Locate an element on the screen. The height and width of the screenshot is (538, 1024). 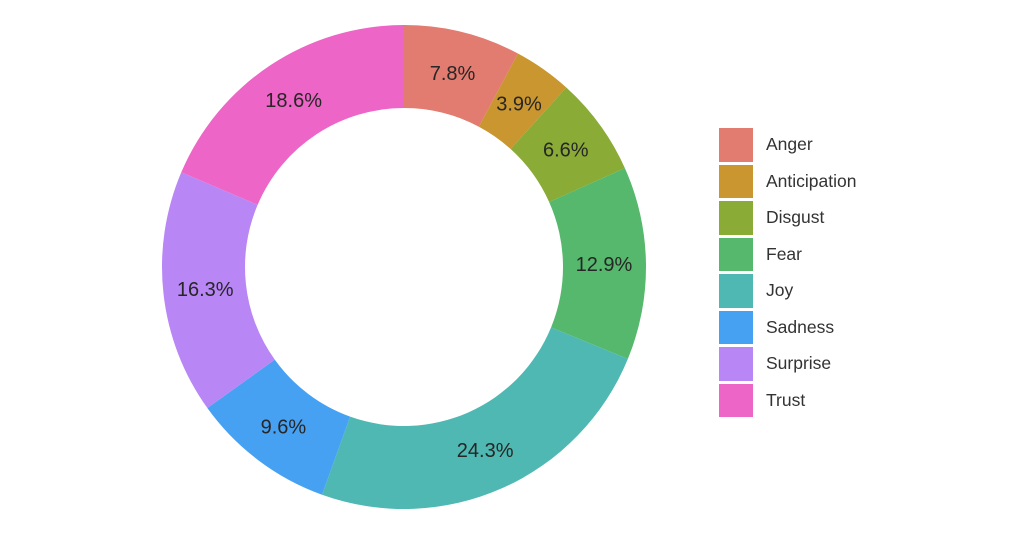
slice-anger is located at coordinates (461, 76).